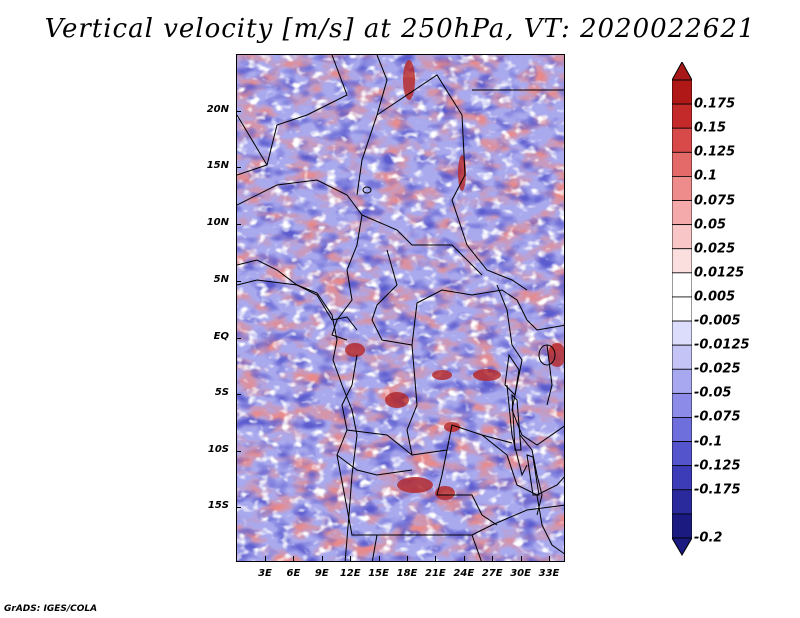  What do you see at coordinates (435, 573) in the screenshot?
I see `lon-label-21e: 21E` at bounding box center [435, 573].